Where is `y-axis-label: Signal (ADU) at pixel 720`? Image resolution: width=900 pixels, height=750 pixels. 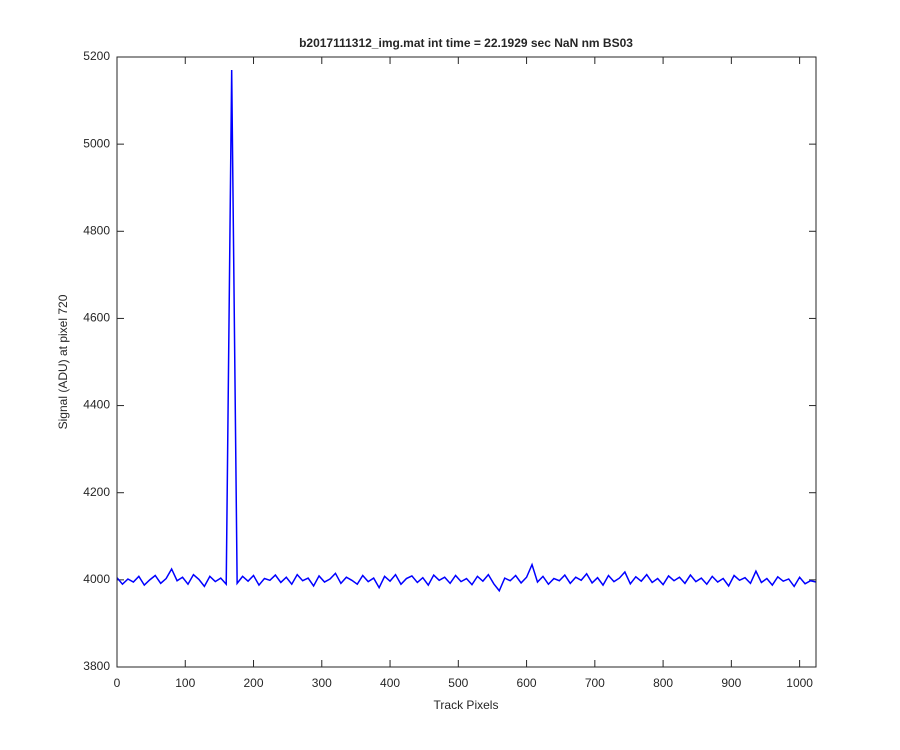 y-axis-label: Signal (ADU) at pixel 720 is located at coordinates (63, 361).